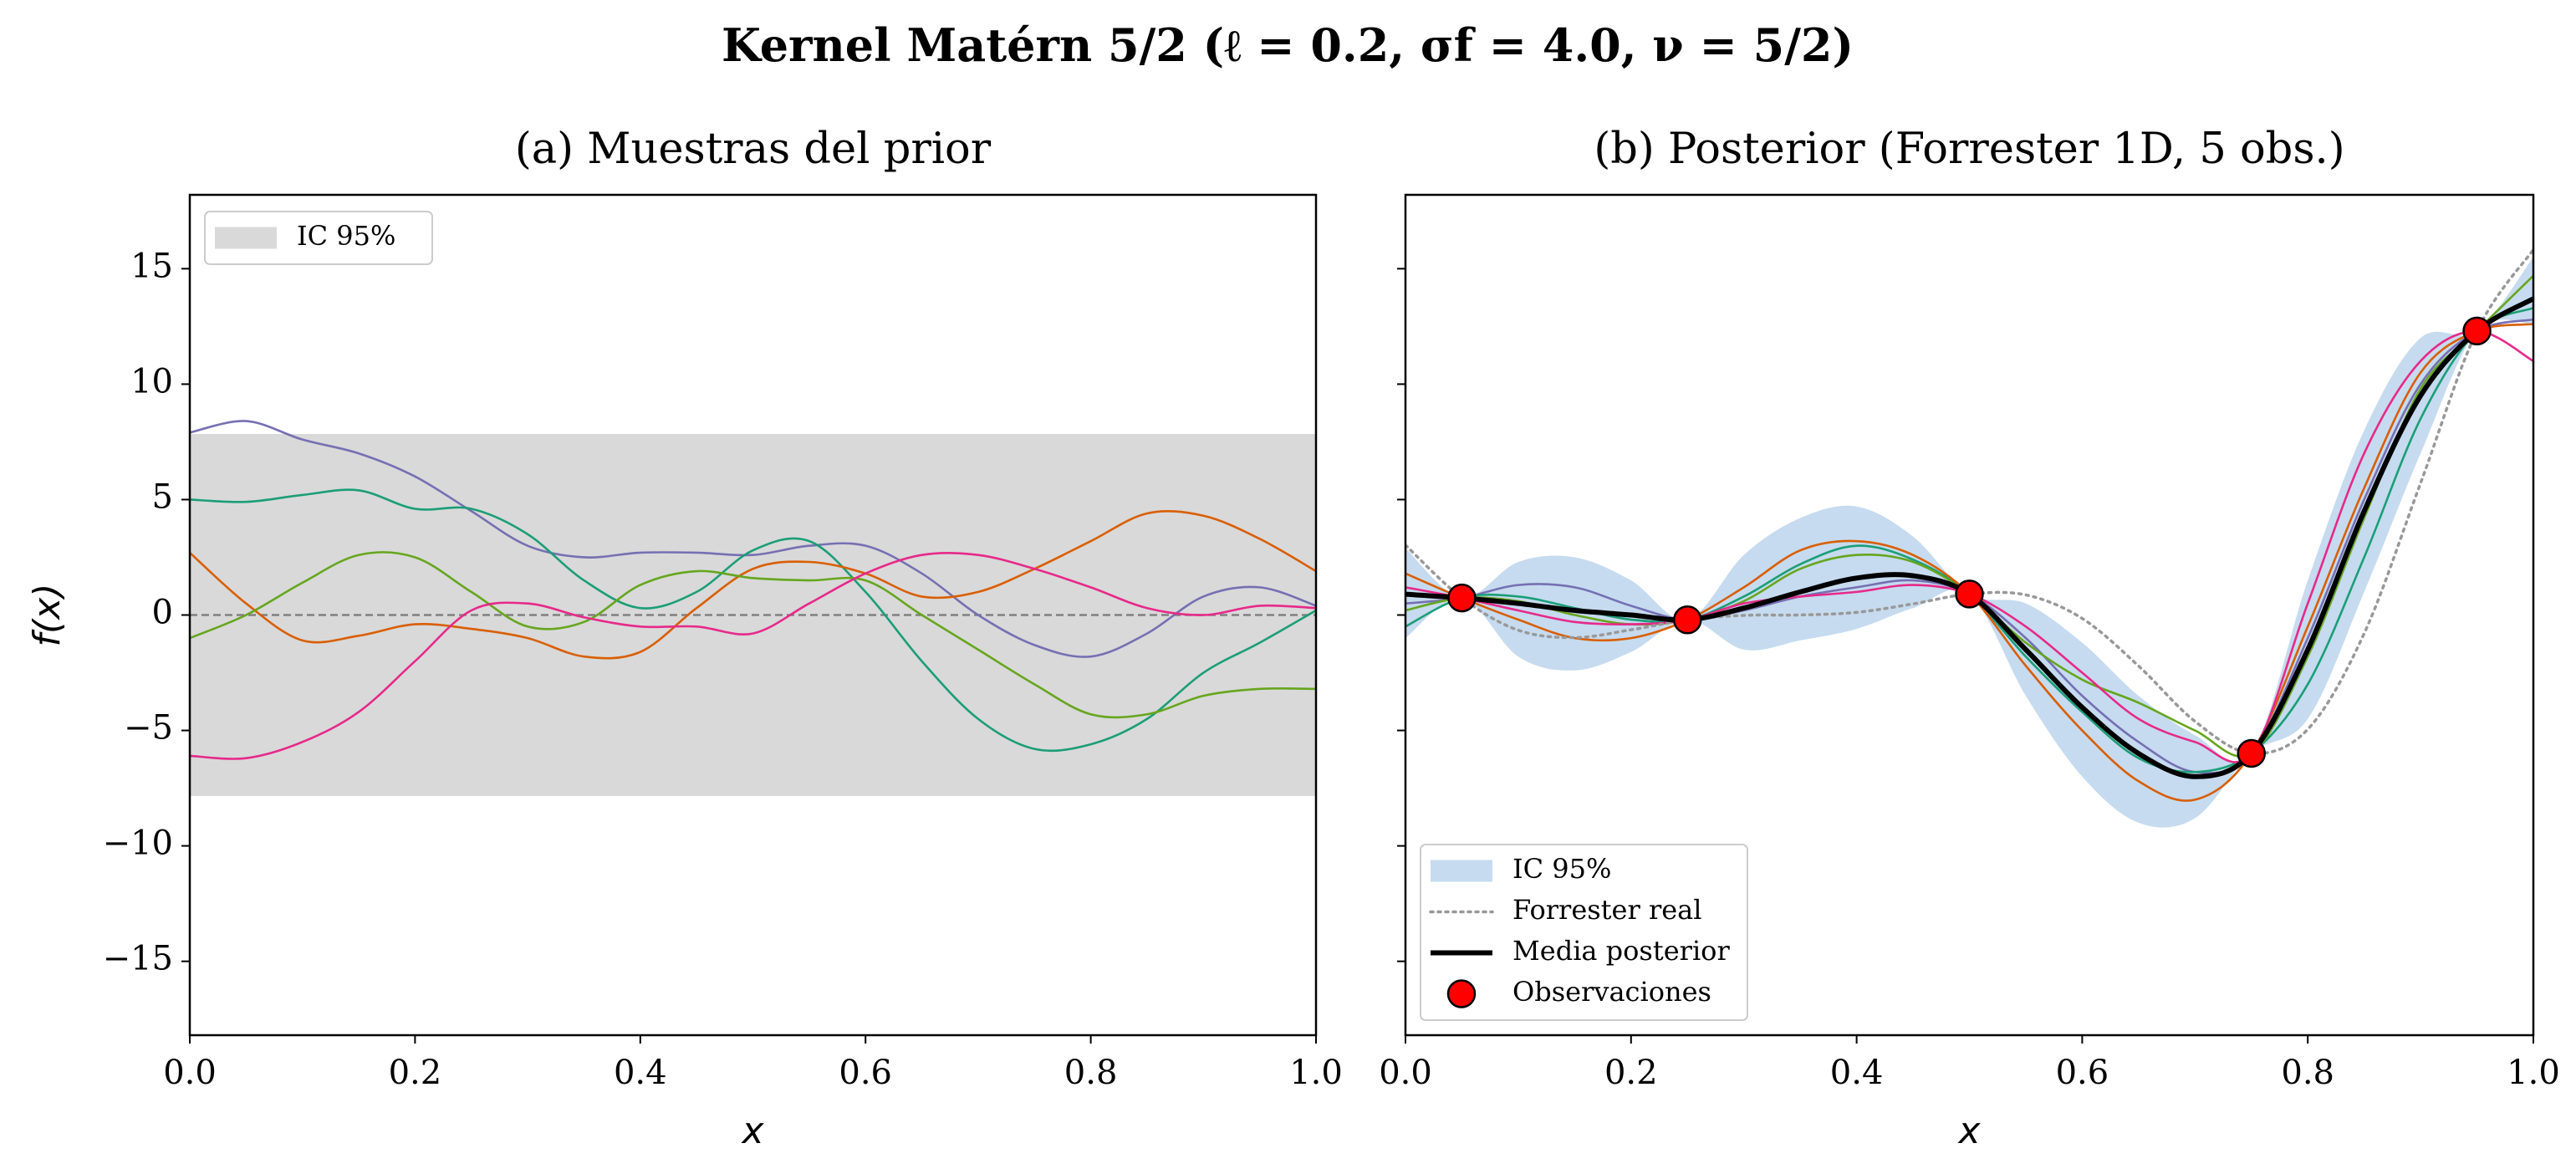  I want to click on y-tick-label: 10, so click(151, 381).